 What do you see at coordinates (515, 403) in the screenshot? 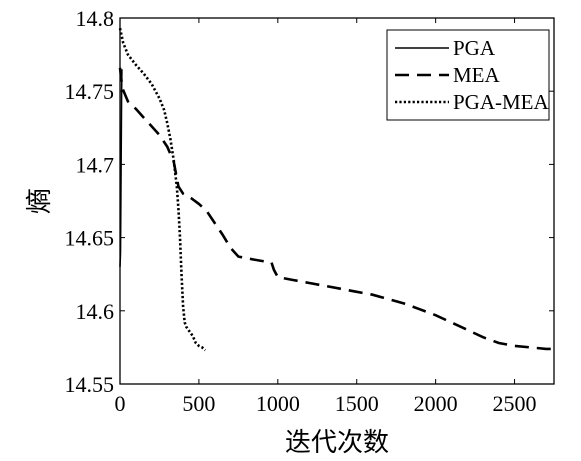
I see `x-tick-label: 2500` at bounding box center [515, 403].